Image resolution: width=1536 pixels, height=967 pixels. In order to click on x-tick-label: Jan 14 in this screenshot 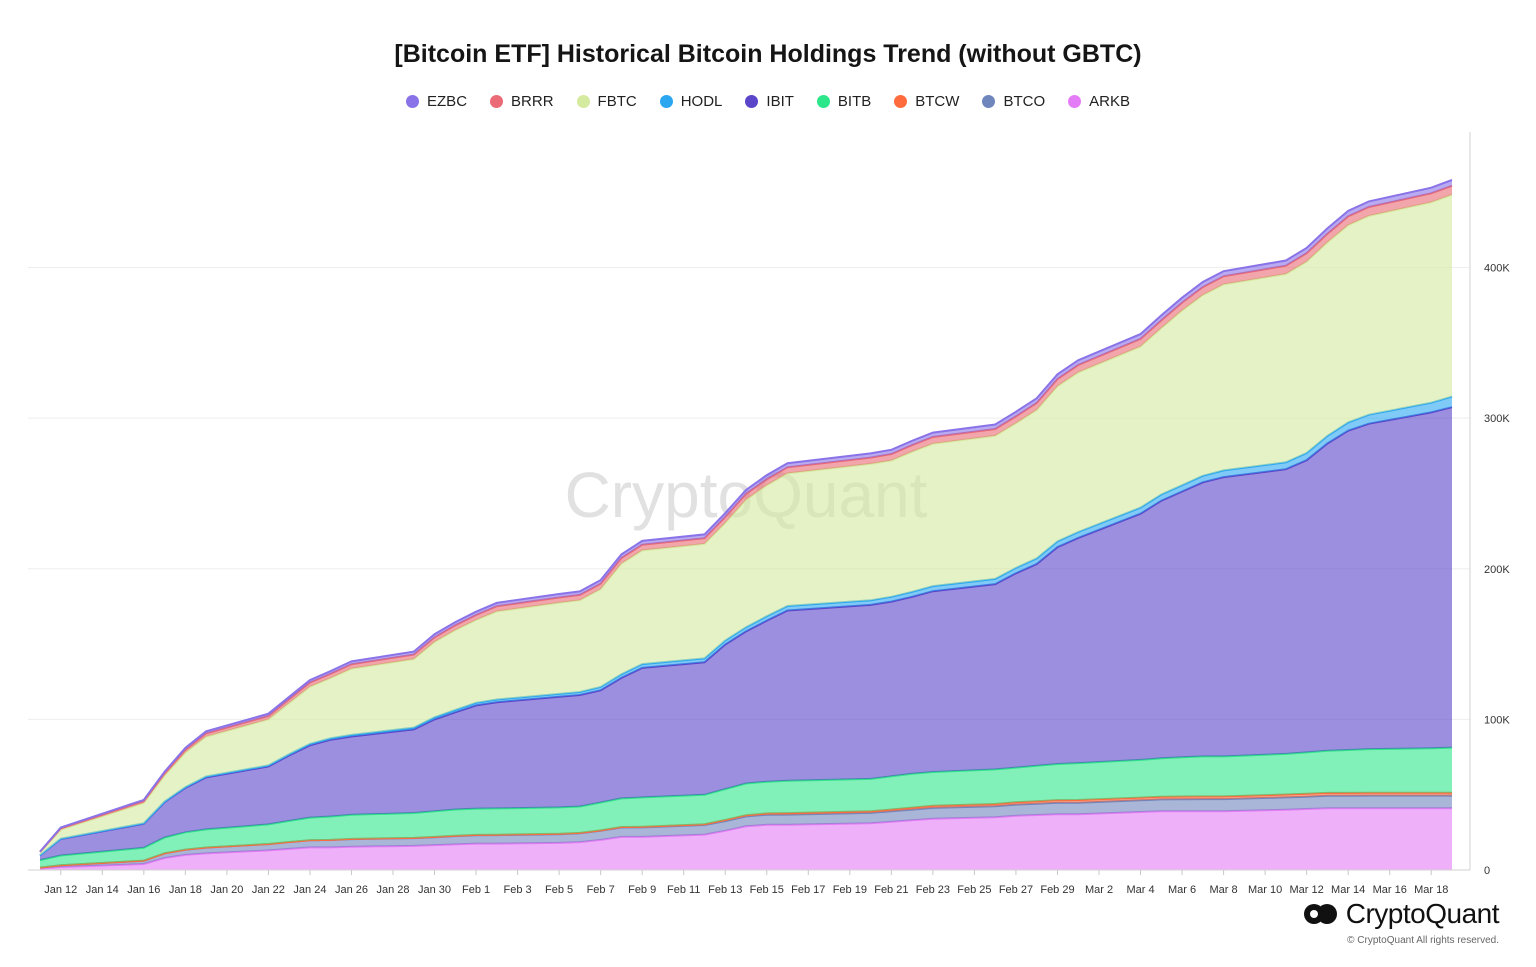, I will do `click(102, 890)`.